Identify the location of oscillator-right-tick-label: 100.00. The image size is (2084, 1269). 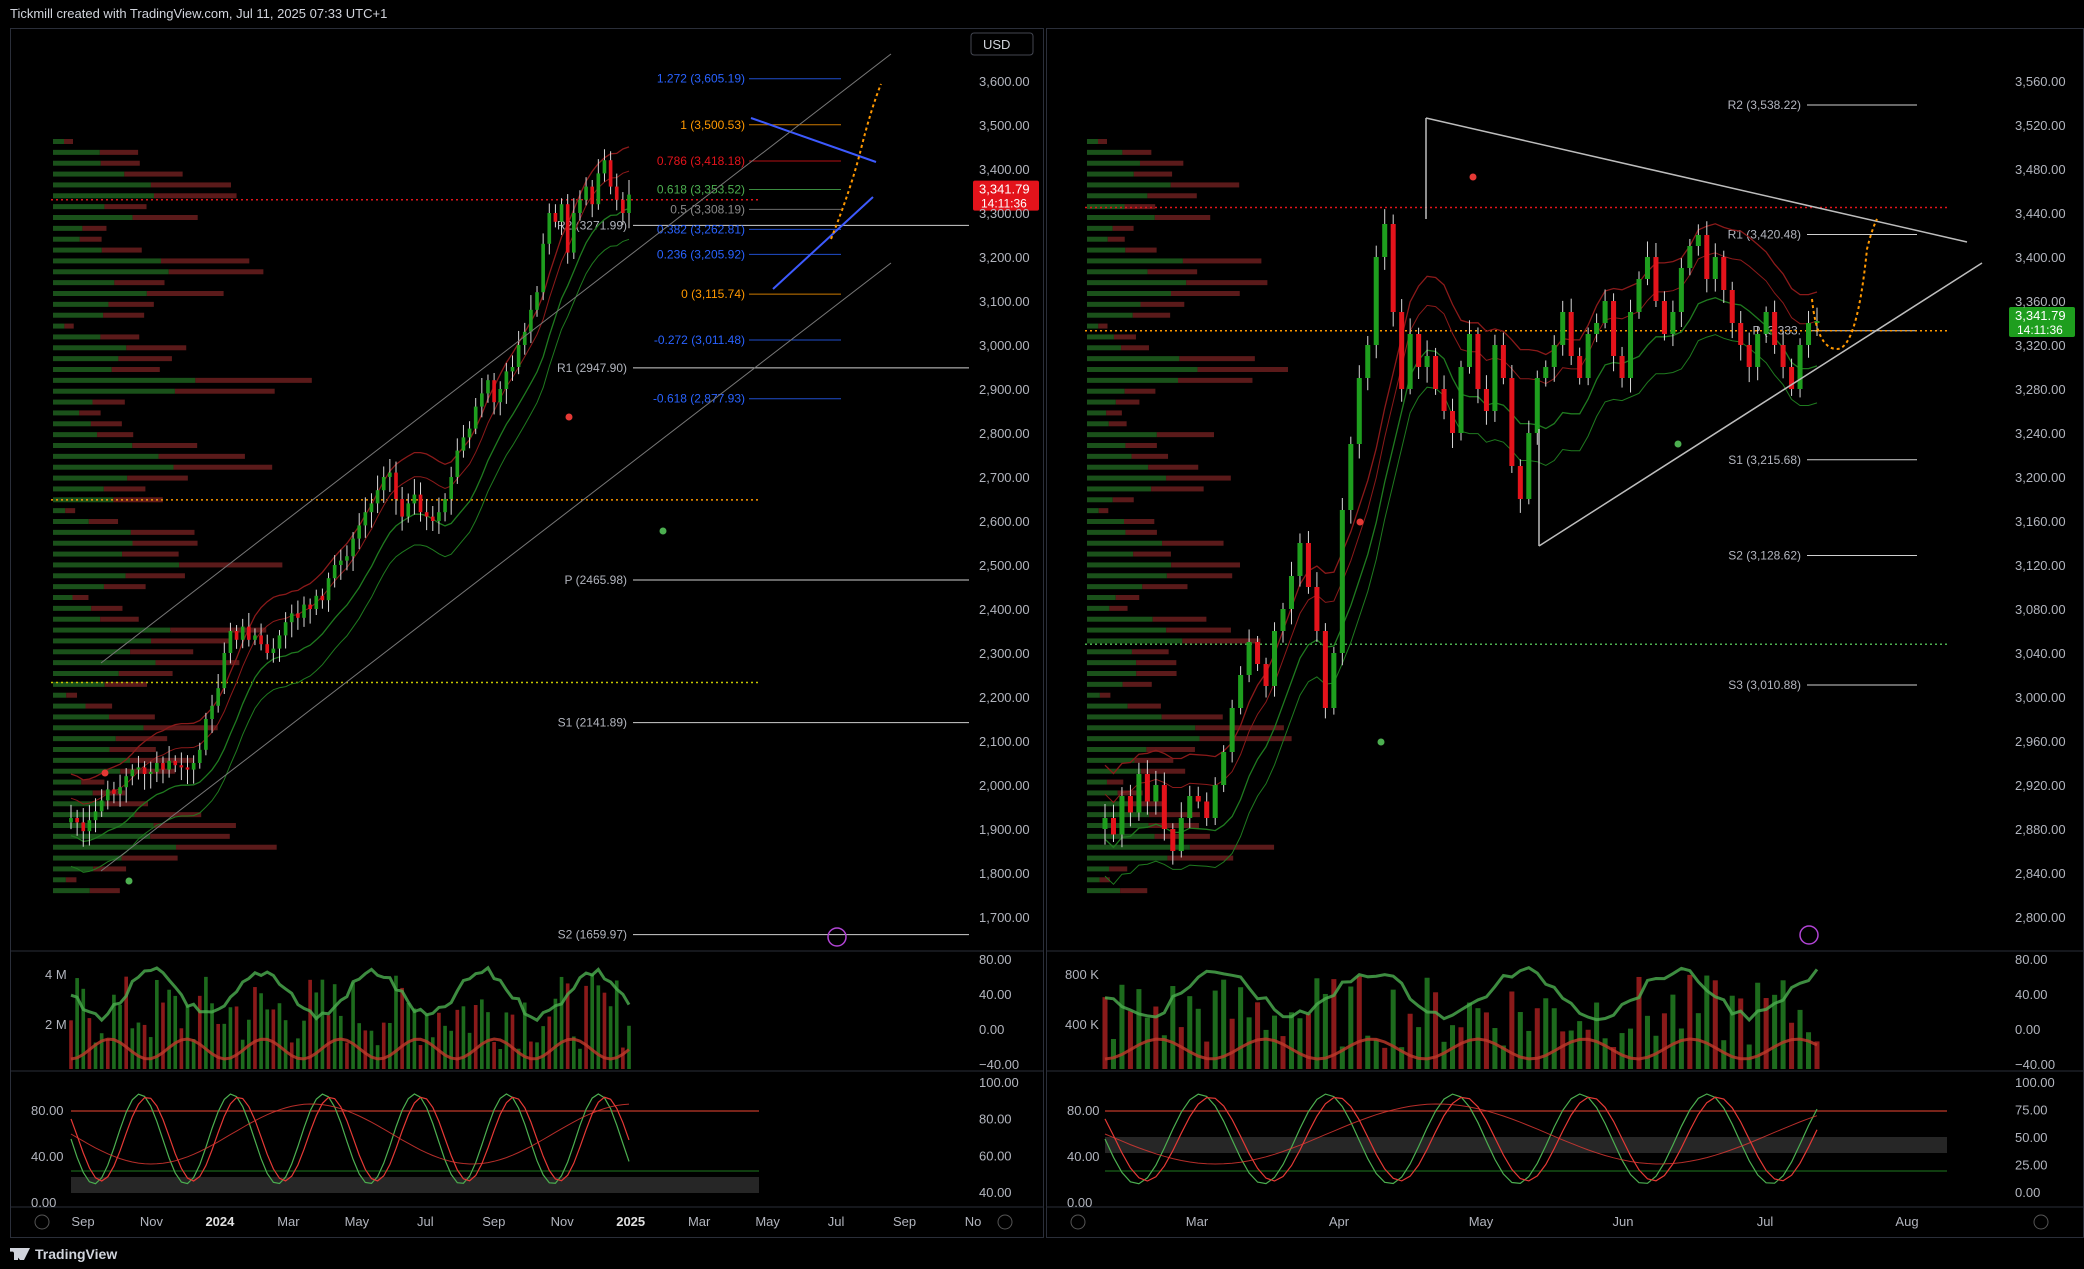
(2035, 1082).